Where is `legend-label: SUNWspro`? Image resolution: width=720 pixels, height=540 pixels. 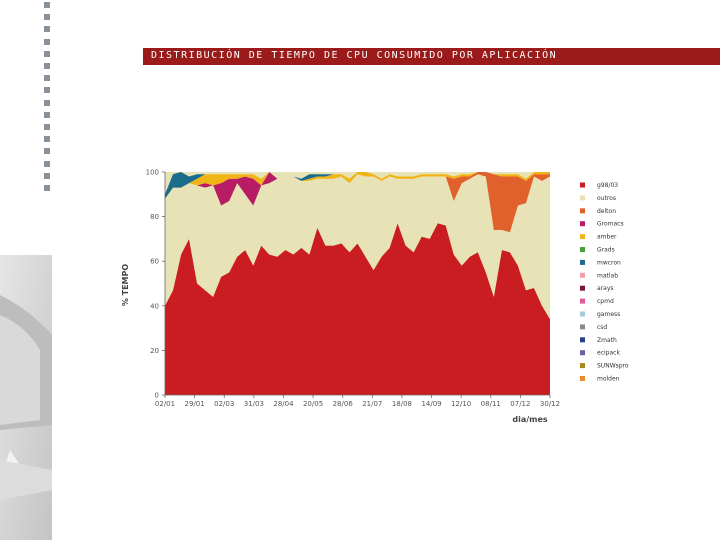
legend-label: SUNWspro is located at coordinates (613, 366).